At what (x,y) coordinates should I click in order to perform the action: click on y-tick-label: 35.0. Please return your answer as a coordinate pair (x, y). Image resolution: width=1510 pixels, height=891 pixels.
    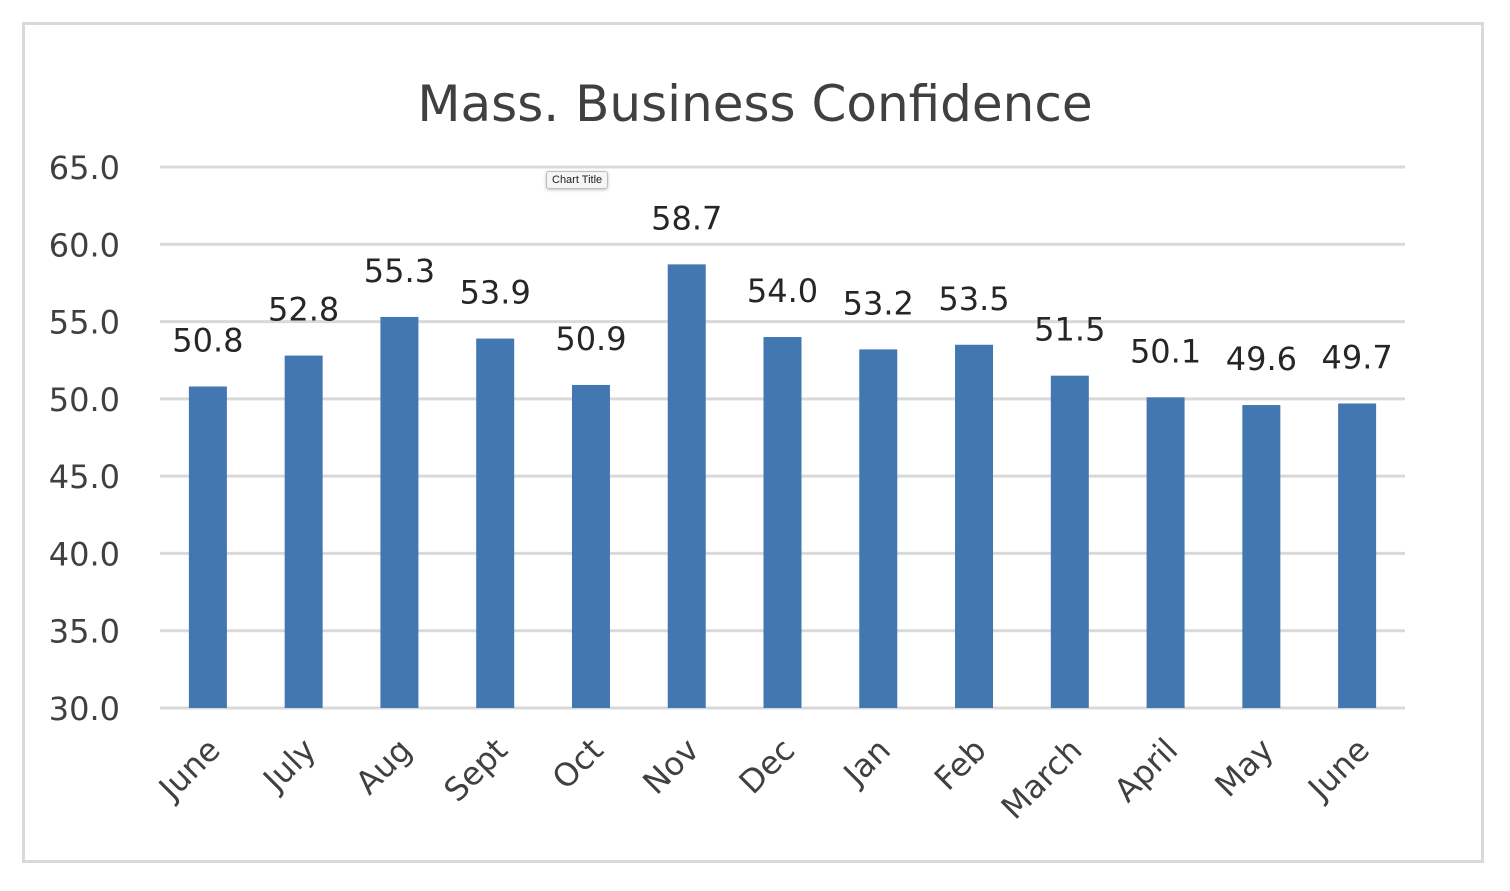
    Looking at the image, I should click on (84, 632).